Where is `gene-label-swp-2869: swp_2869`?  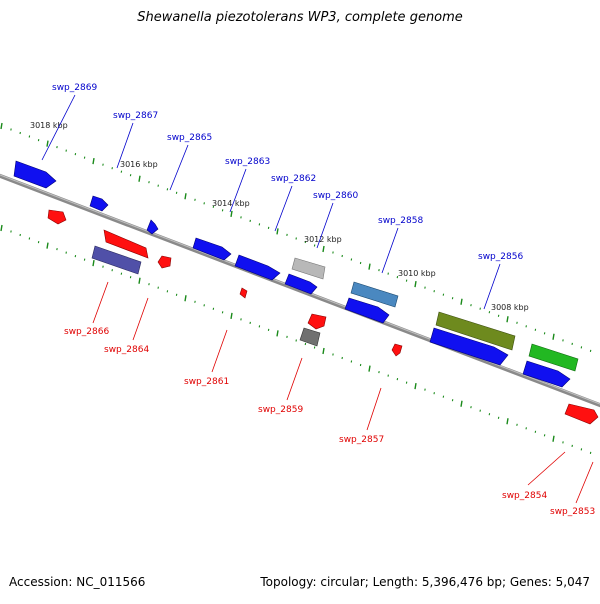 gene-label-swp-2869: swp_2869 is located at coordinates (74, 88).